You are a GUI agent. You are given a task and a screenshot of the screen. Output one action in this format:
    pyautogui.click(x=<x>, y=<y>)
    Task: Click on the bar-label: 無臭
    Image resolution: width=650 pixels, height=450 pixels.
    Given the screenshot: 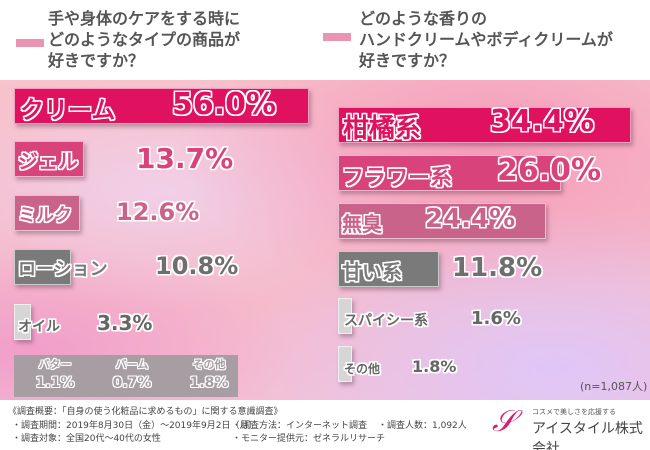 What is the action you would take?
    pyautogui.click(x=362, y=224)
    